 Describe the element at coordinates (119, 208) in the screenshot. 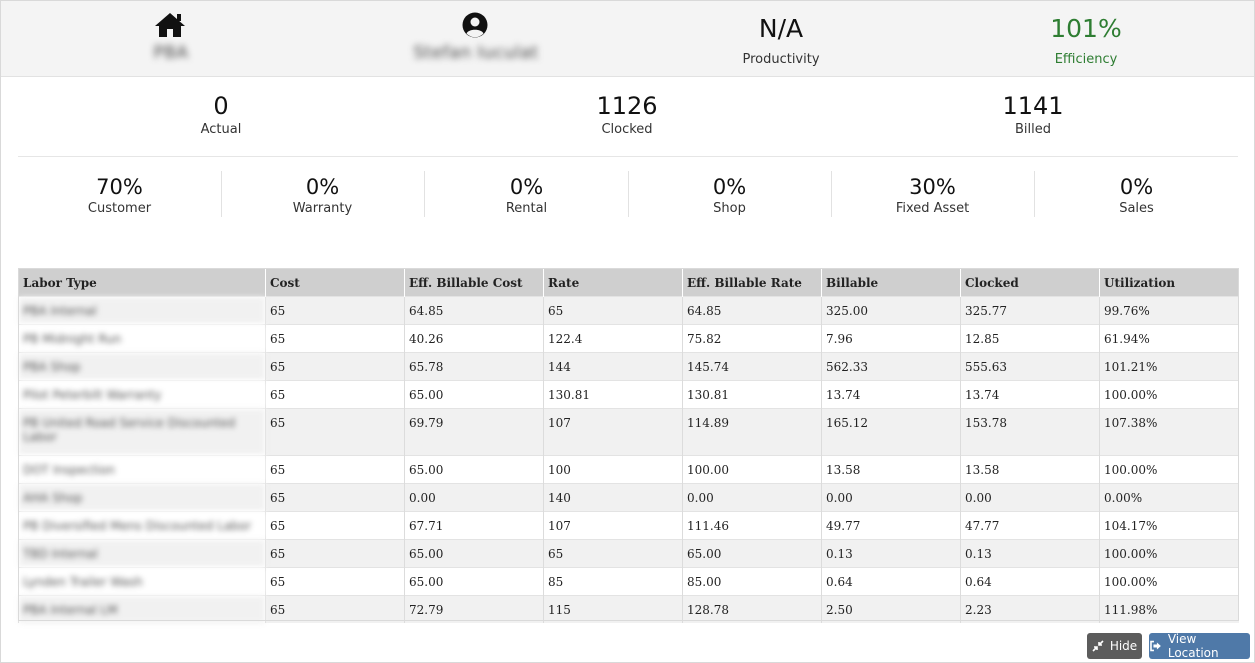

I see `metric-label: Customer` at that location.